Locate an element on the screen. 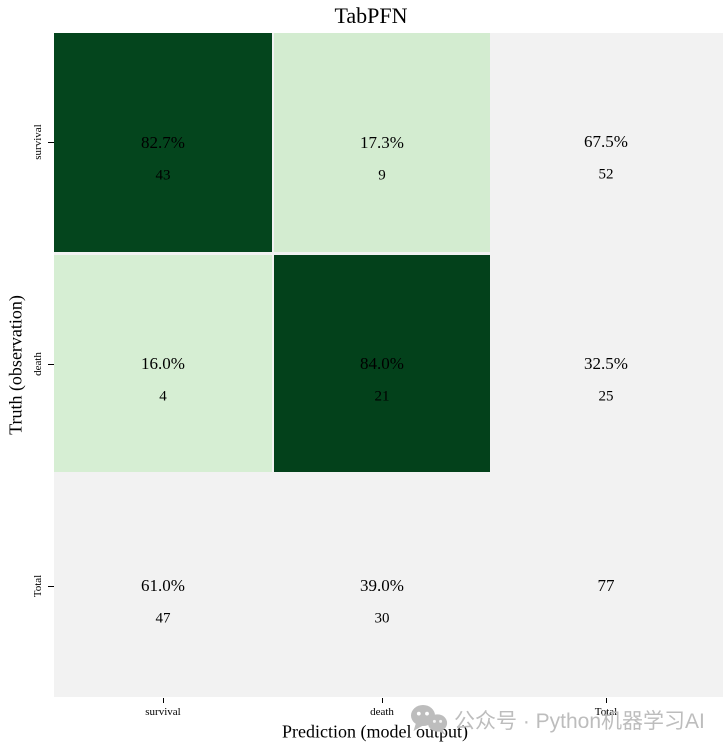 This screenshot has width=723, height=749. chart-title: TabPFN is located at coordinates (371, 15).